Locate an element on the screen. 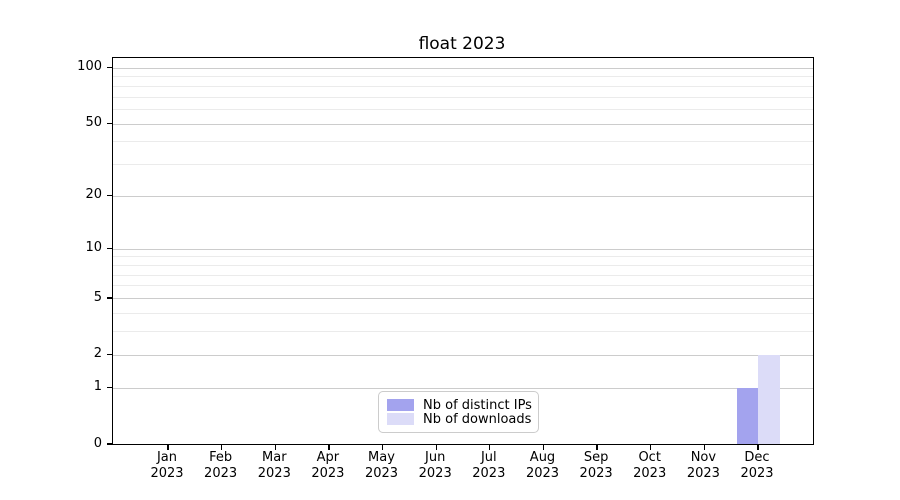 The width and height of the screenshot is (900, 500). y-tick-label: 2 is located at coordinates (97, 353).